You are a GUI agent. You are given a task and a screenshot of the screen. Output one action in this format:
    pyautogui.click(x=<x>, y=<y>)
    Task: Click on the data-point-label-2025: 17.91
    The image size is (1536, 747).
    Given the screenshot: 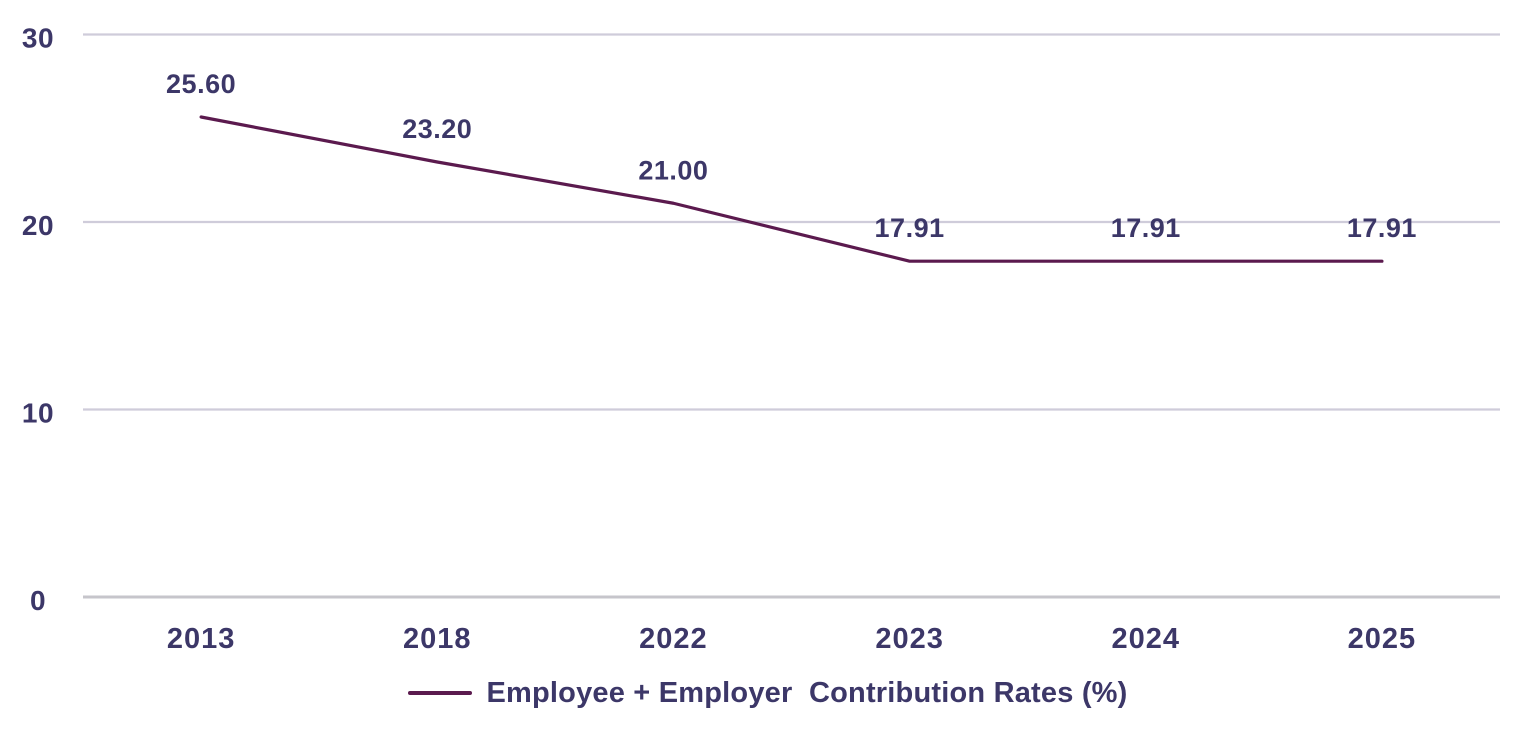 What is the action you would take?
    pyautogui.click(x=1382, y=228)
    